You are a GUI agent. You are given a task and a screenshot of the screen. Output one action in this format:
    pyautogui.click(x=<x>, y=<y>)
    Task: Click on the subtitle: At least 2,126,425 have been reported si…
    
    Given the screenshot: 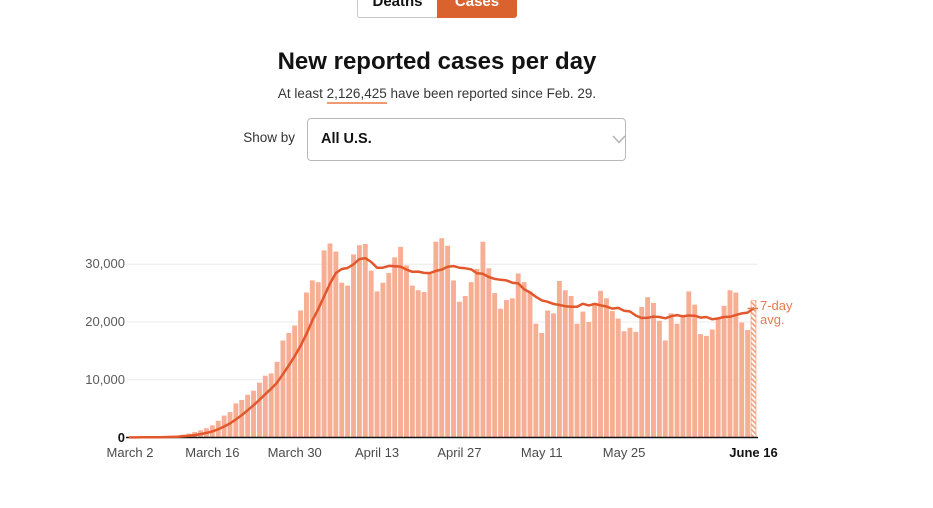 What is the action you would take?
    pyautogui.click(x=437, y=95)
    